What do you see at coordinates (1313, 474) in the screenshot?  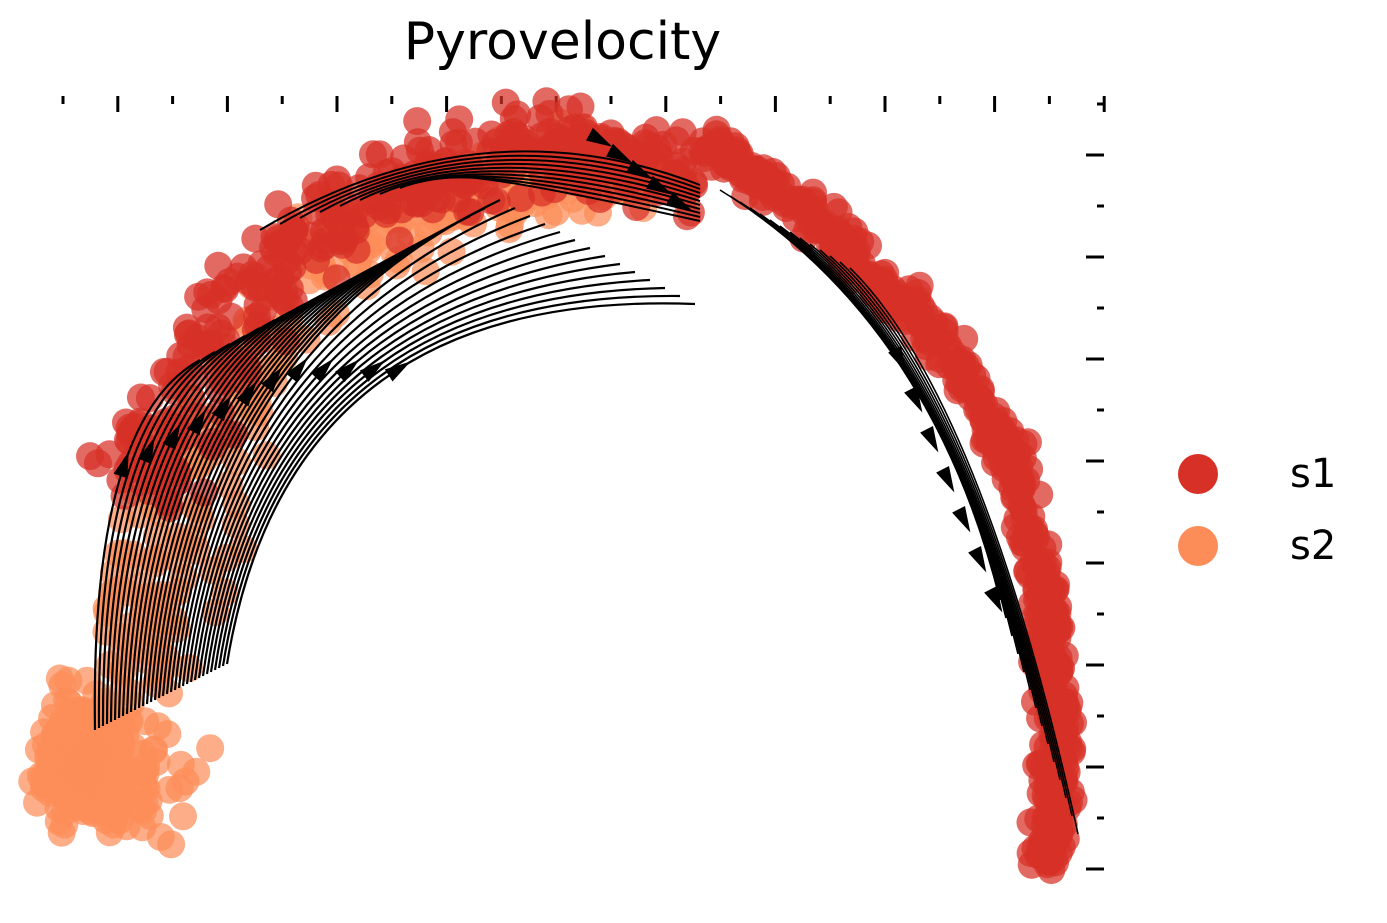 I see `legend-label-s1: s1` at bounding box center [1313, 474].